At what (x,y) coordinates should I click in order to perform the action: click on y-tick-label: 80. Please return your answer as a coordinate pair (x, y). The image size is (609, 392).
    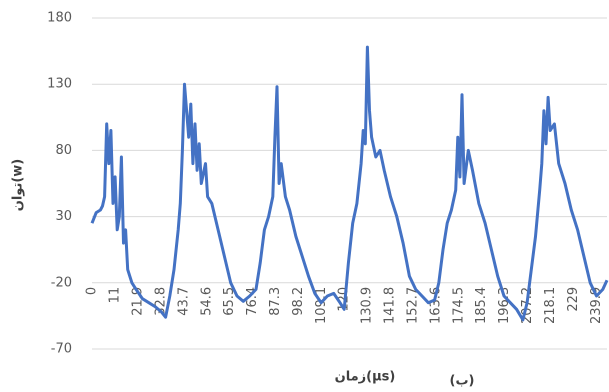
    Looking at the image, I should click on (63, 150).